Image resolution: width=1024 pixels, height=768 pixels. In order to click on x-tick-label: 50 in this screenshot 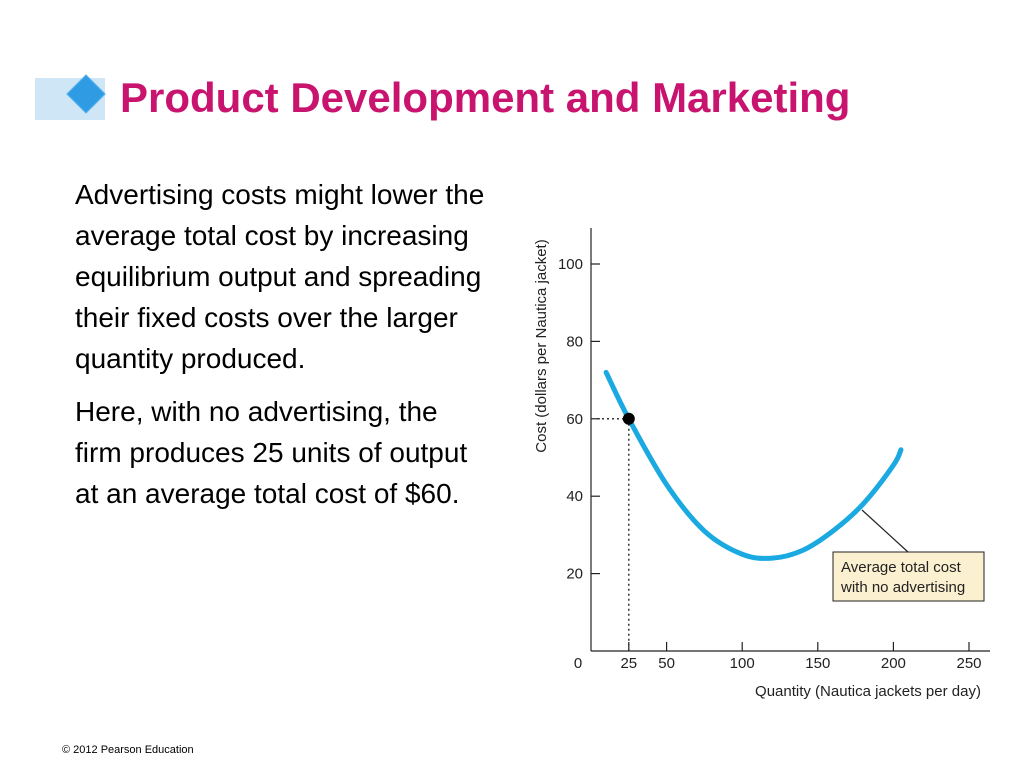, I will do `click(666, 663)`.